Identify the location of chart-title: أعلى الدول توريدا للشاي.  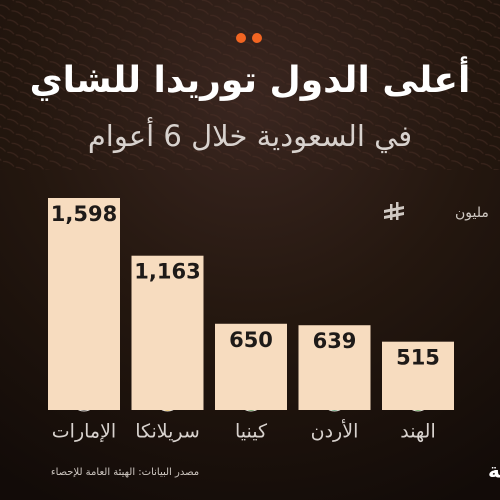
(250, 78).